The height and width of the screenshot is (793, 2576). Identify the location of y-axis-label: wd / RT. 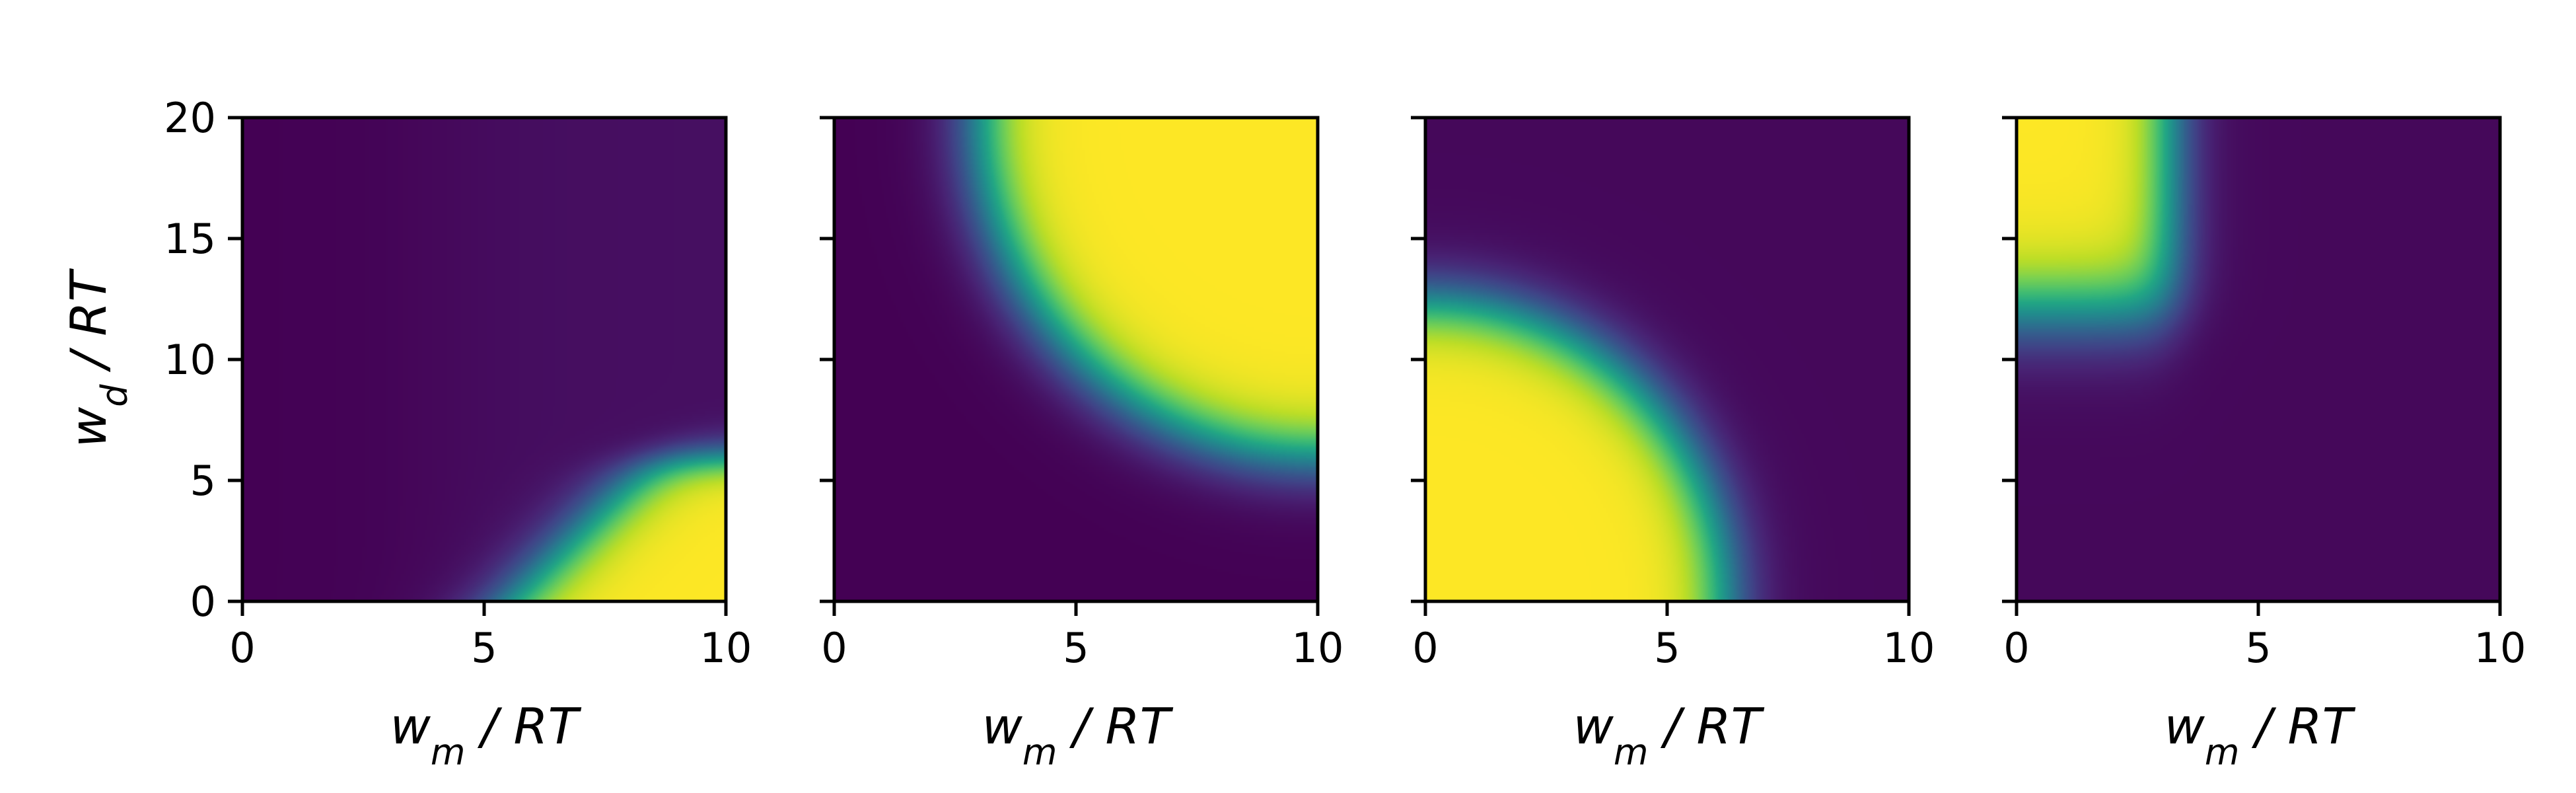
(97, 358).